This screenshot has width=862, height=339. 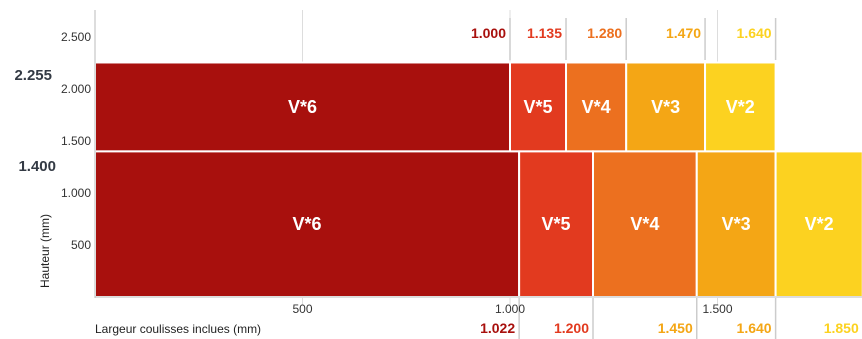 What do you see at coordinates (488, 33) in the screenshot?
I see `boundary-label: 1.000` at bounding box center [488, 33].